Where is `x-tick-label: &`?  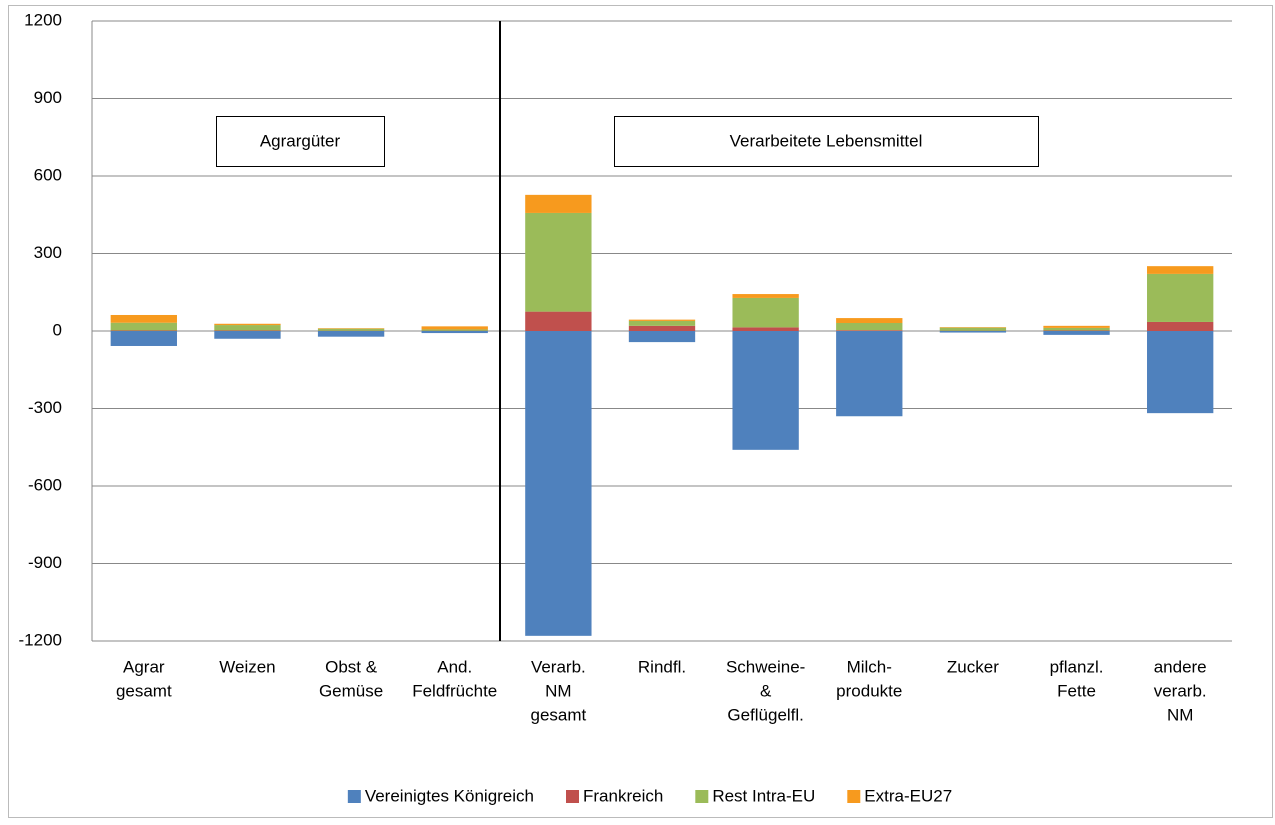
x-tick-label: & is located at coordinates (766, 690).